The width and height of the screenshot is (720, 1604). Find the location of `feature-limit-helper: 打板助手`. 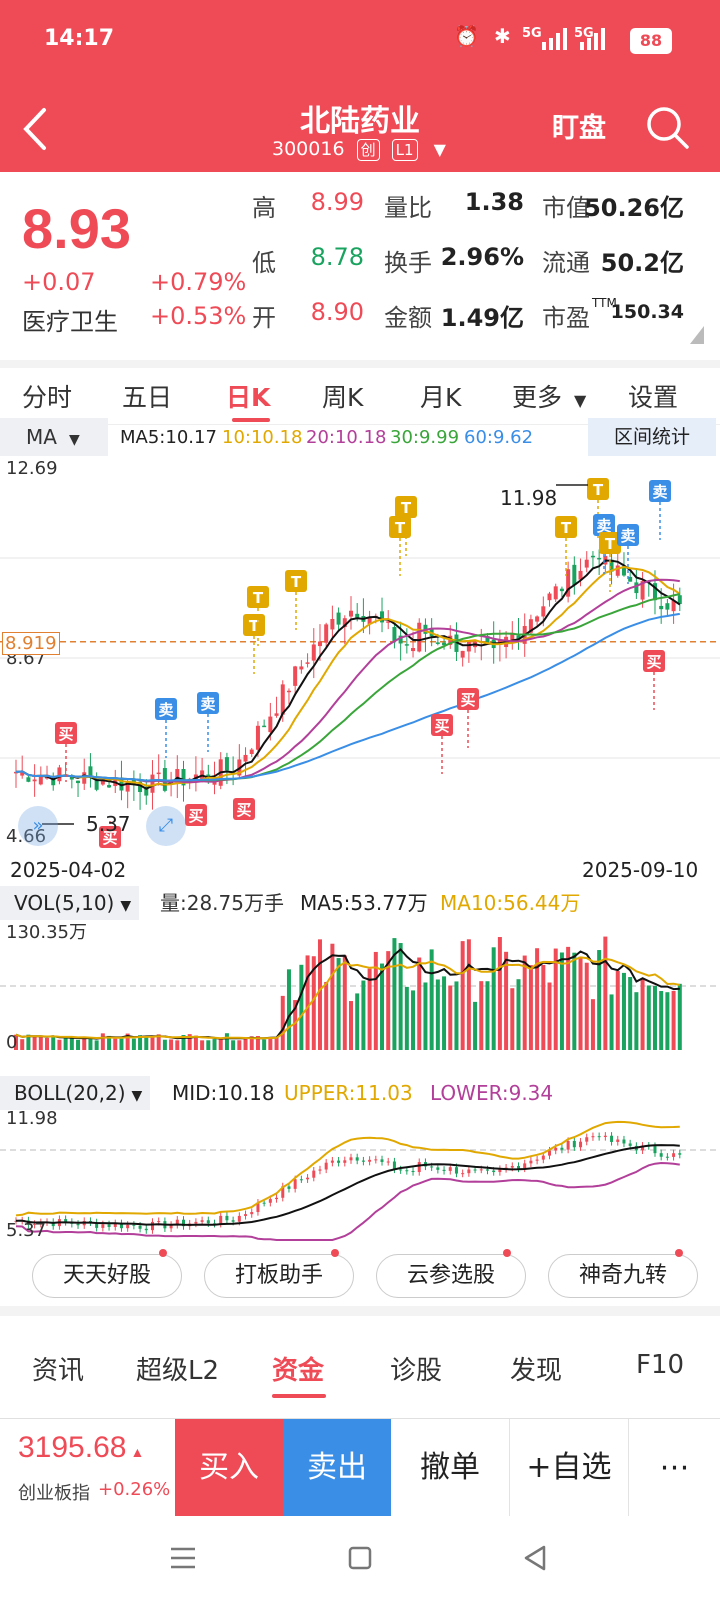

feature-limit-helper: 打板助手 is located at coordinates (279, 1273).